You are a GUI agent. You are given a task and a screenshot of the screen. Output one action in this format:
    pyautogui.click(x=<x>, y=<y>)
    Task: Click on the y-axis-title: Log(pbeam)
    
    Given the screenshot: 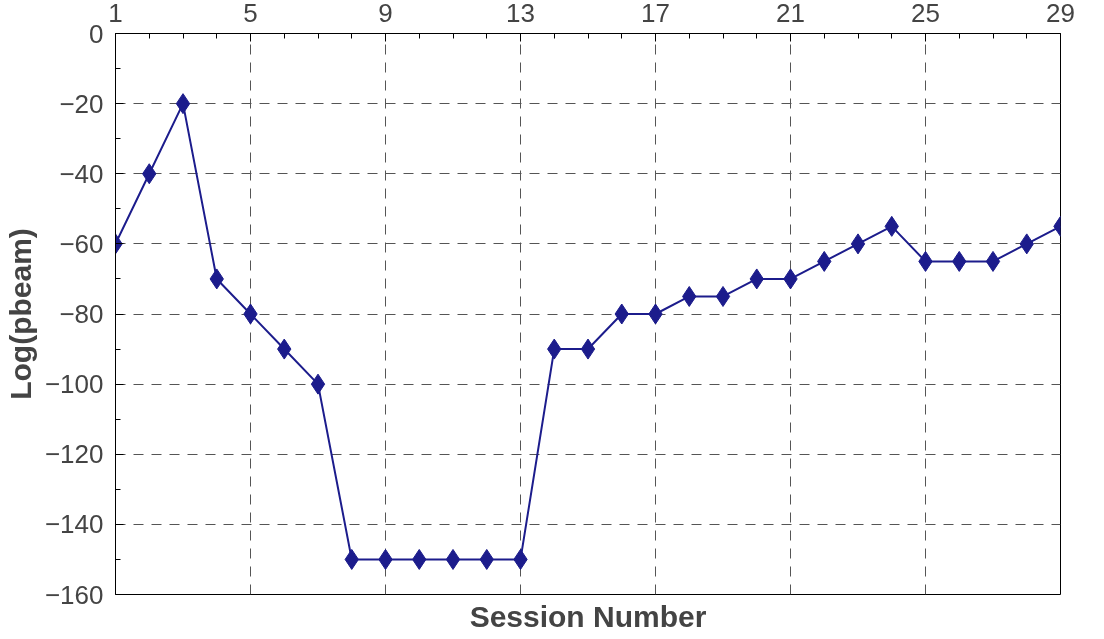 What is the action you would take?
    pyautogui.click(x=20, y=314)
    